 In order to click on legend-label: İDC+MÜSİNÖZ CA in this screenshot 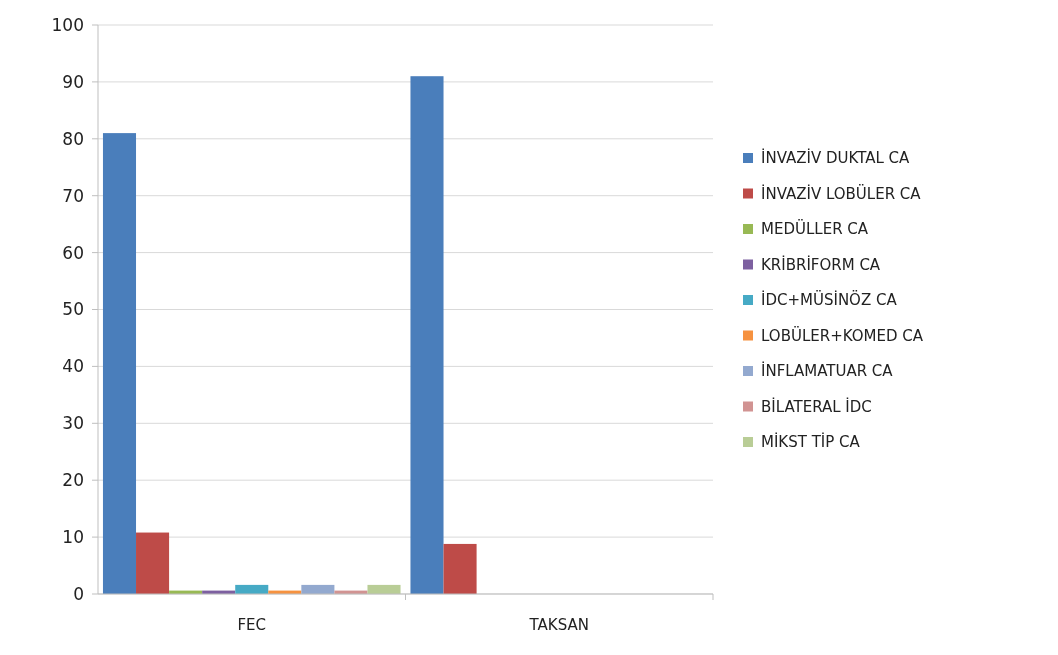, I will do `click(829, 300)`.